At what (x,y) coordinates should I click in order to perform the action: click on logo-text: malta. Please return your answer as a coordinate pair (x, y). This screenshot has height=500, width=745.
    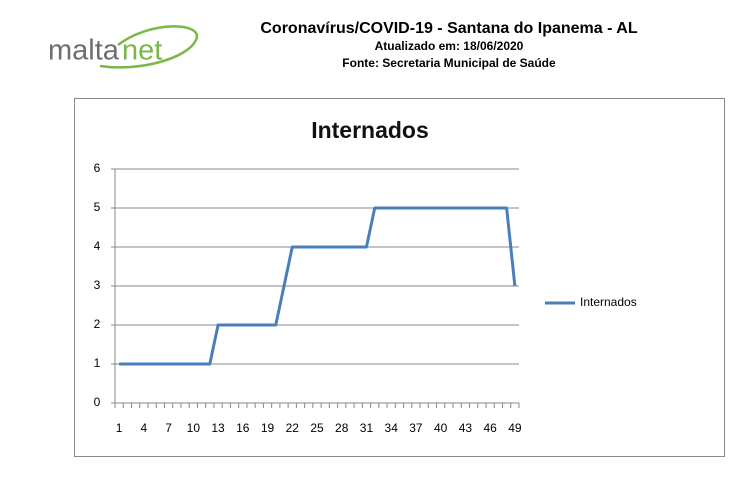
    Looking at the image, I should click on (84, 51).